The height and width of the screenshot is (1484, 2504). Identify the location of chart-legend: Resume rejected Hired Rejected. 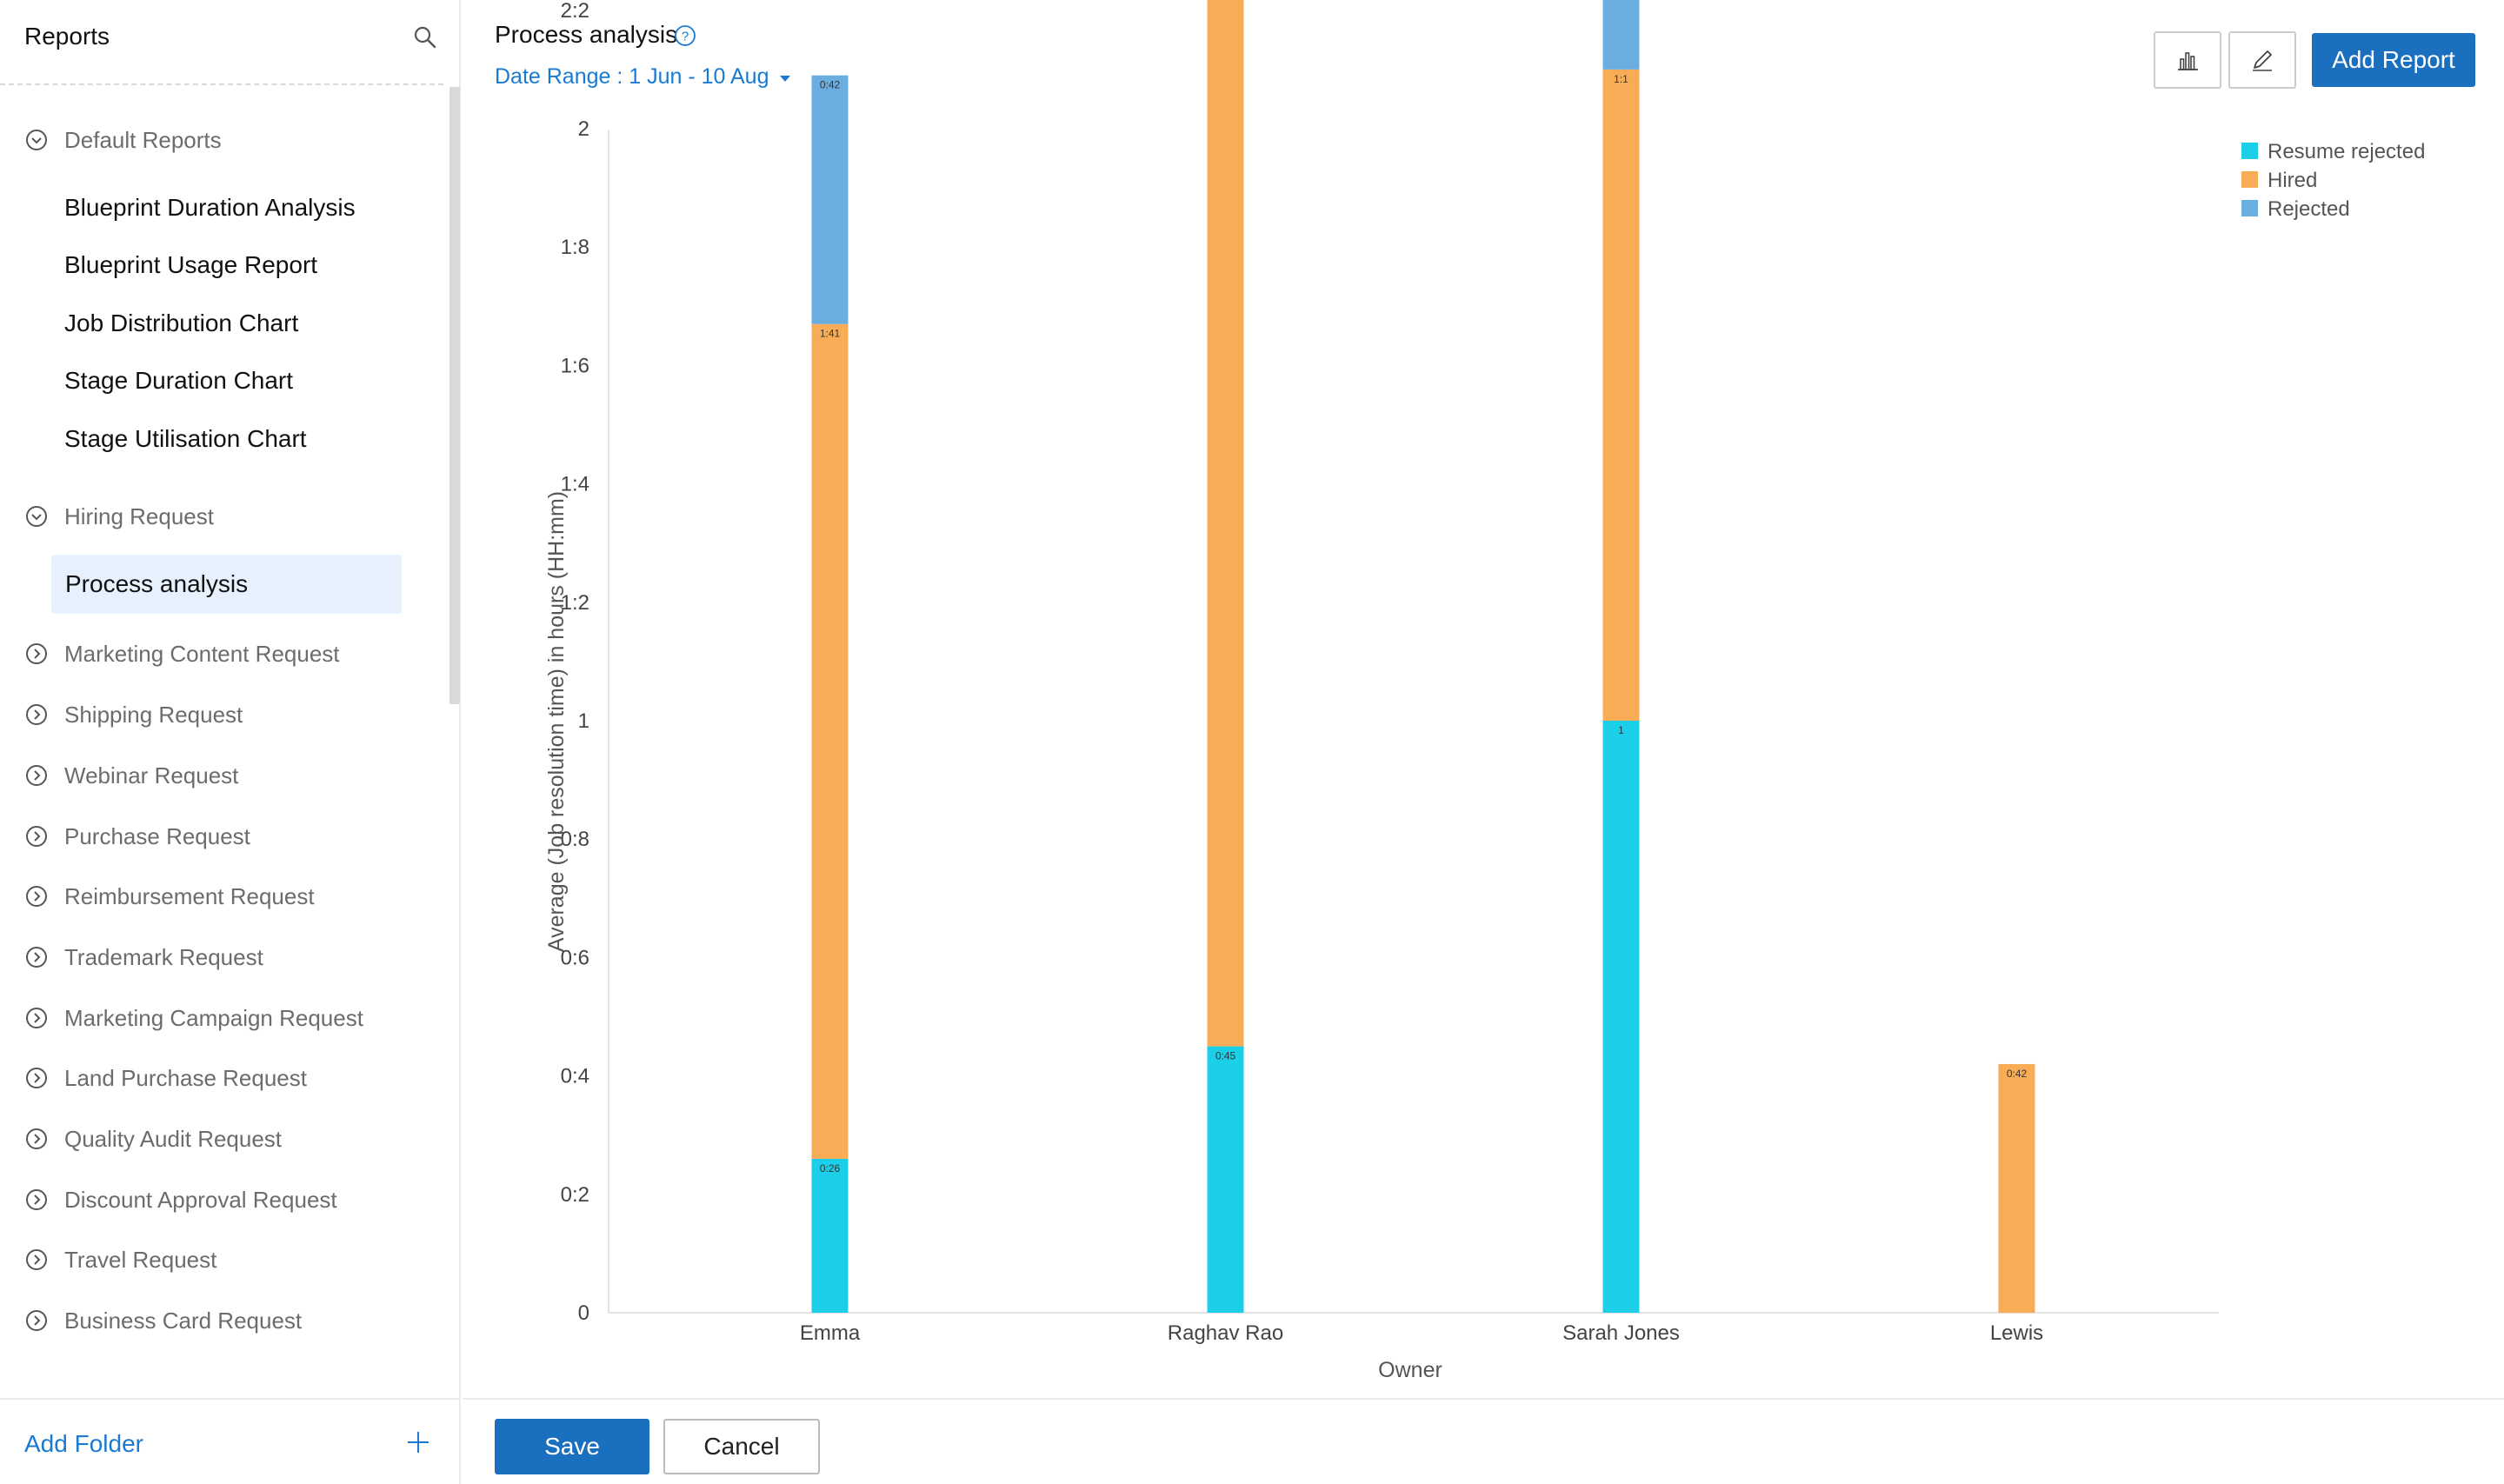
(2333, 180).